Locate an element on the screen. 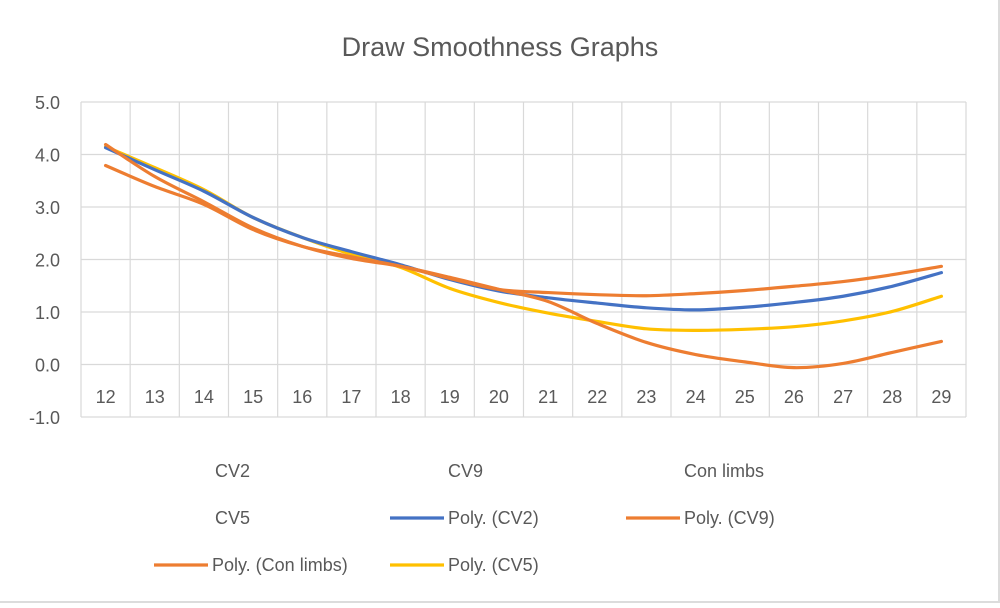 This screenshot has width=1000, height=608. legend-item-cv5: CV5 is located at coordinates (232, 518).